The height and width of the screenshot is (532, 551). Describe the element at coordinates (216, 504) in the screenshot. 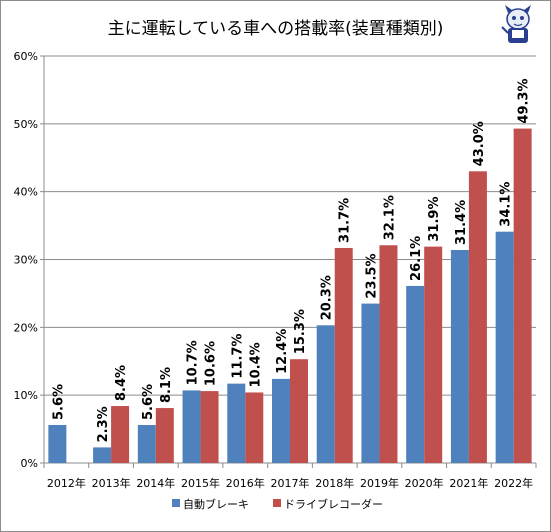

I see `legend-label: 自動ブレーキ` at that location.